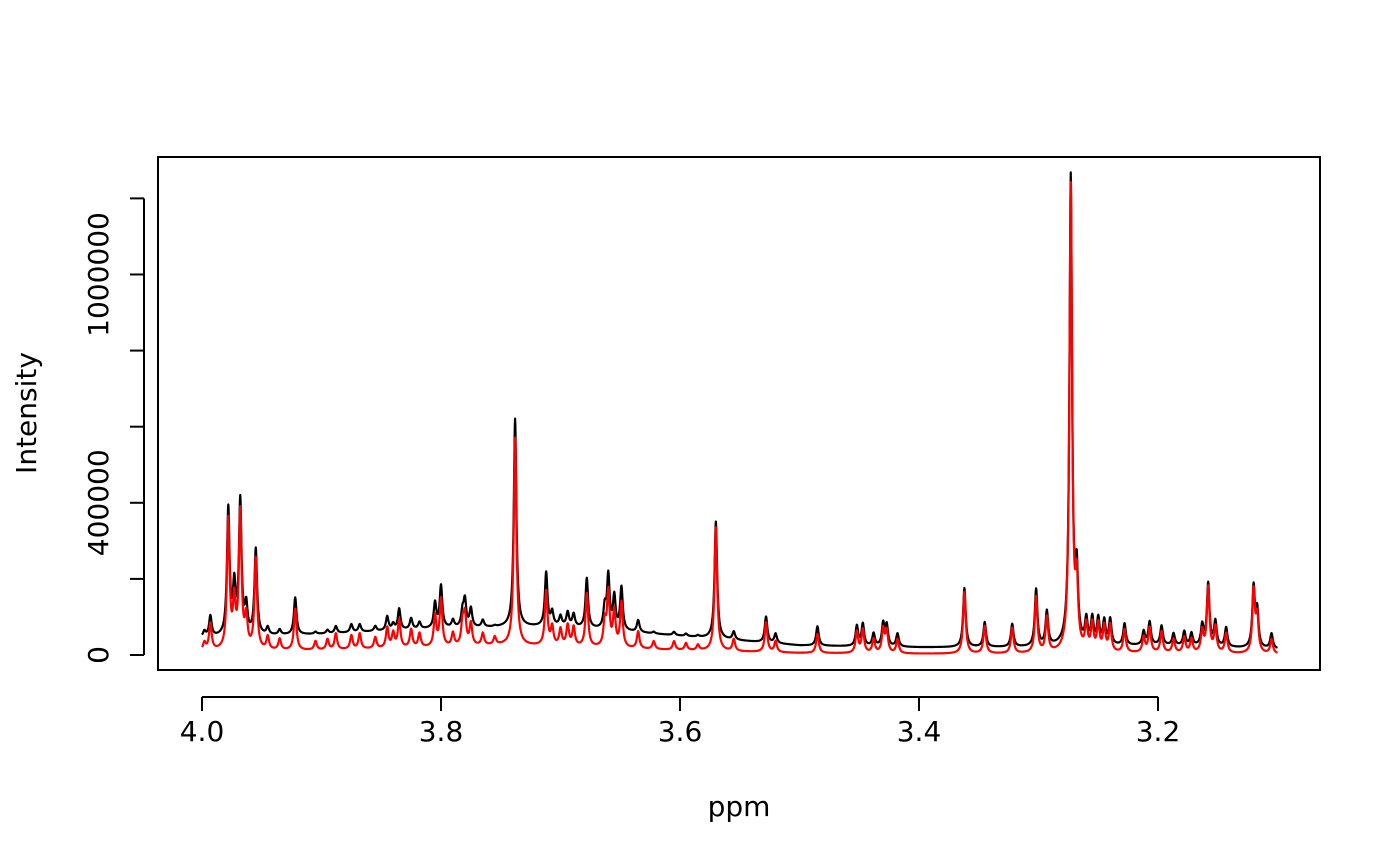 The height and width of the screenshot is (866, 1400). I want to click on x-axis: 4.0 3.8 3.6 3.4 3.2, so click(680, 722).